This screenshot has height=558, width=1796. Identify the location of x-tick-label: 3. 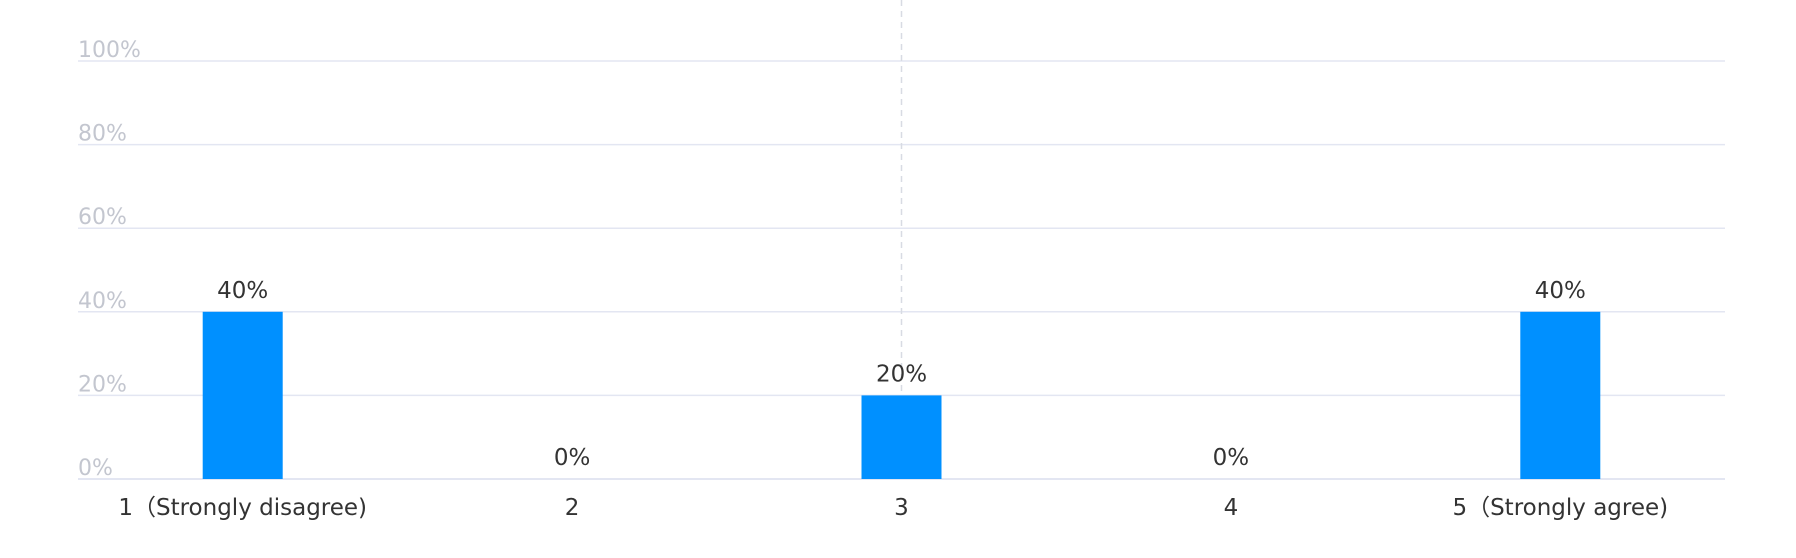
(901, 508).